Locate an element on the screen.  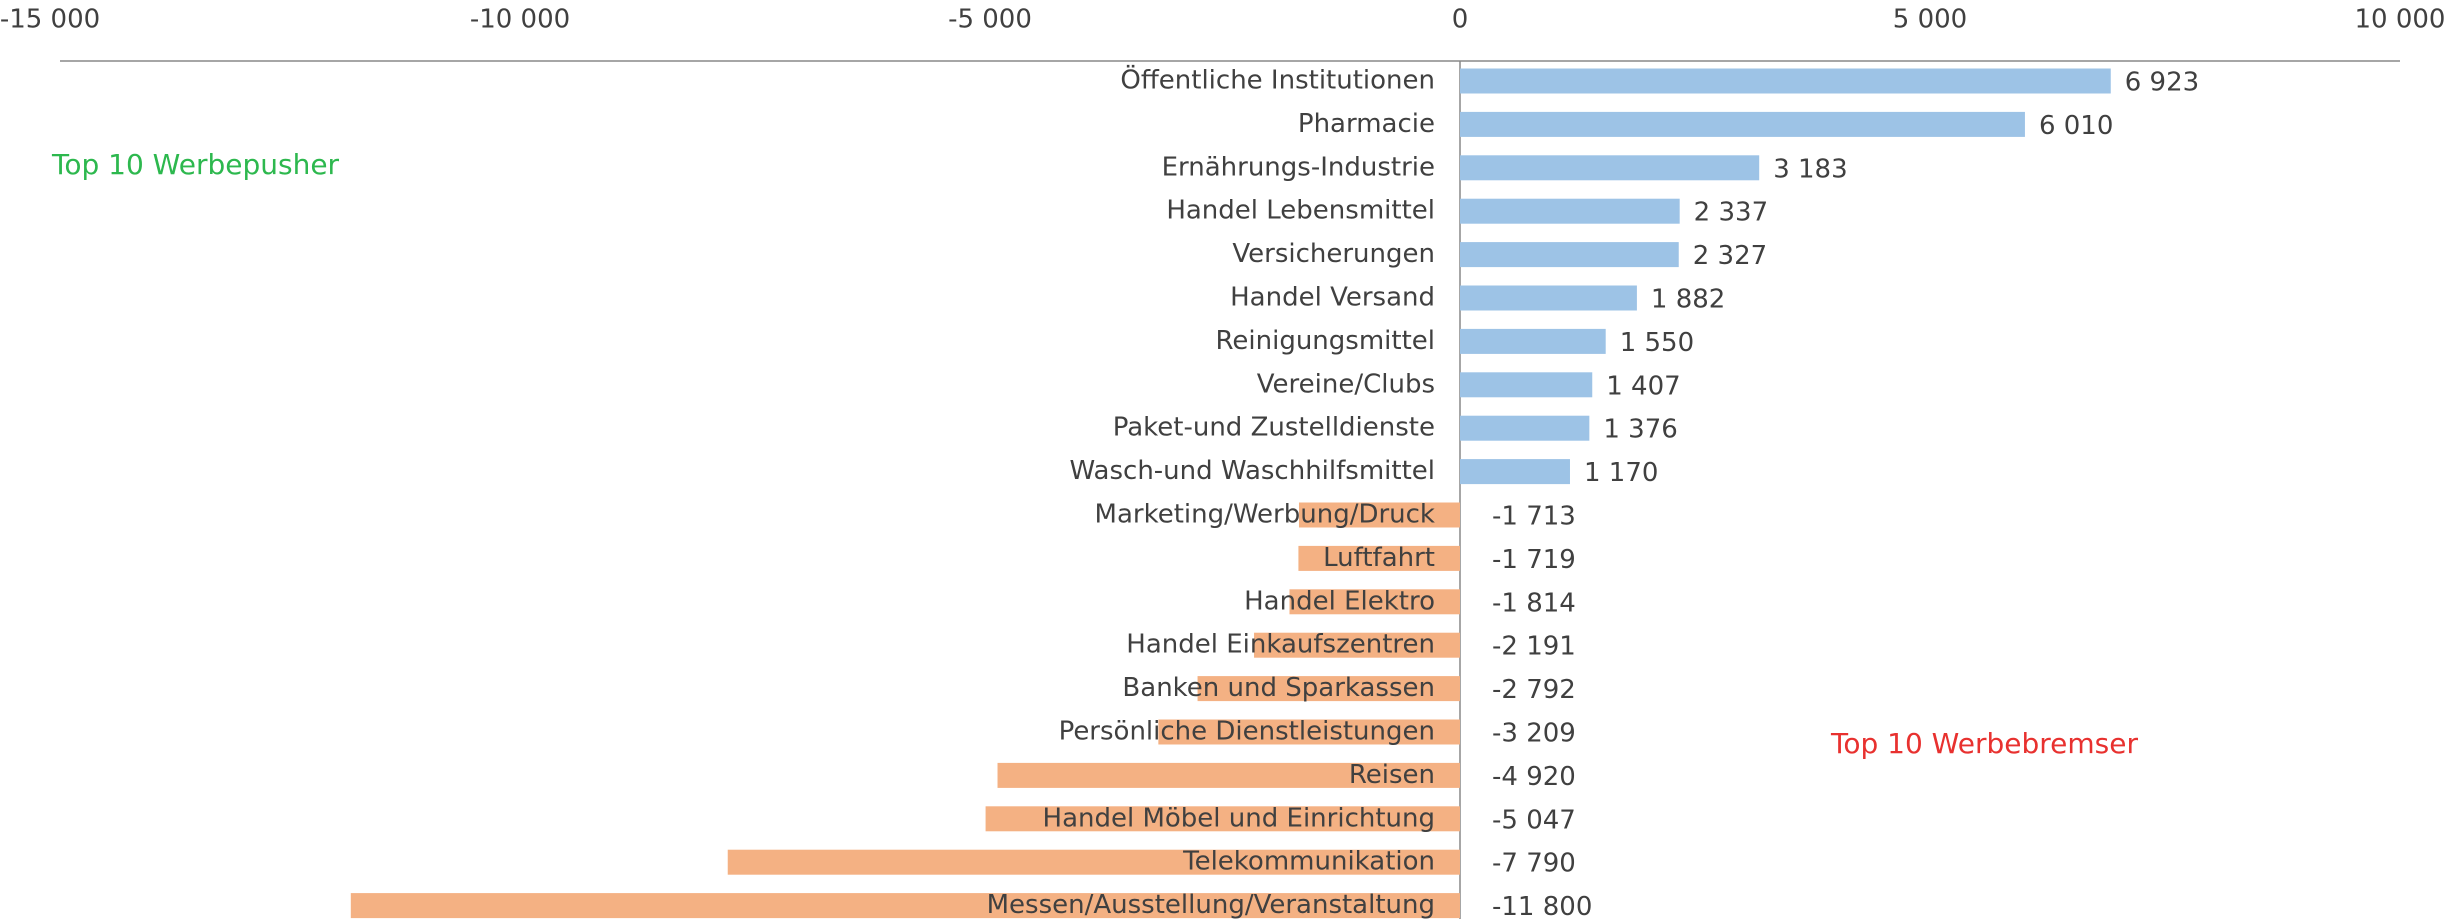
x-tick-label: -15 000 is located at coordinates (50, 20).